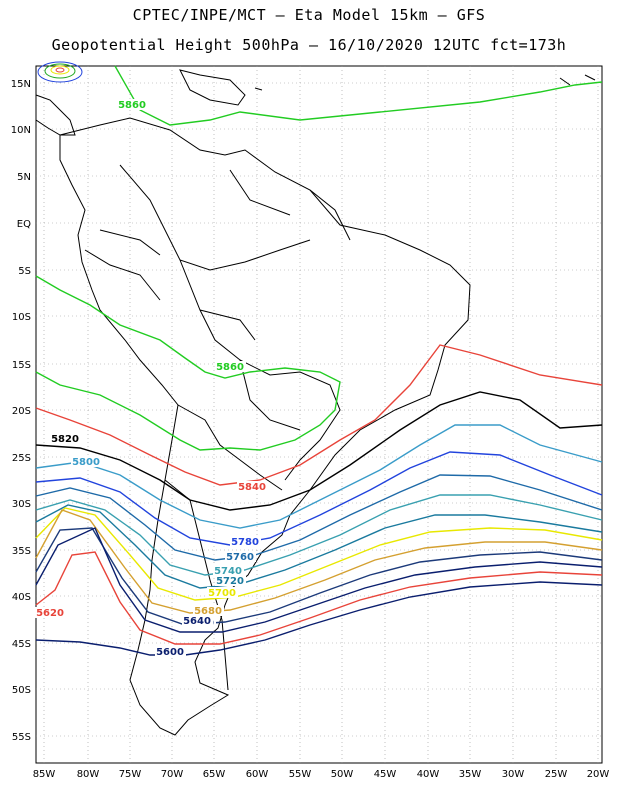 The image size is (618, 800). What do you see at coordinates (257, 774) in the screenshot?
I see `lon-label: 60W` at bounding box center [257, 774].